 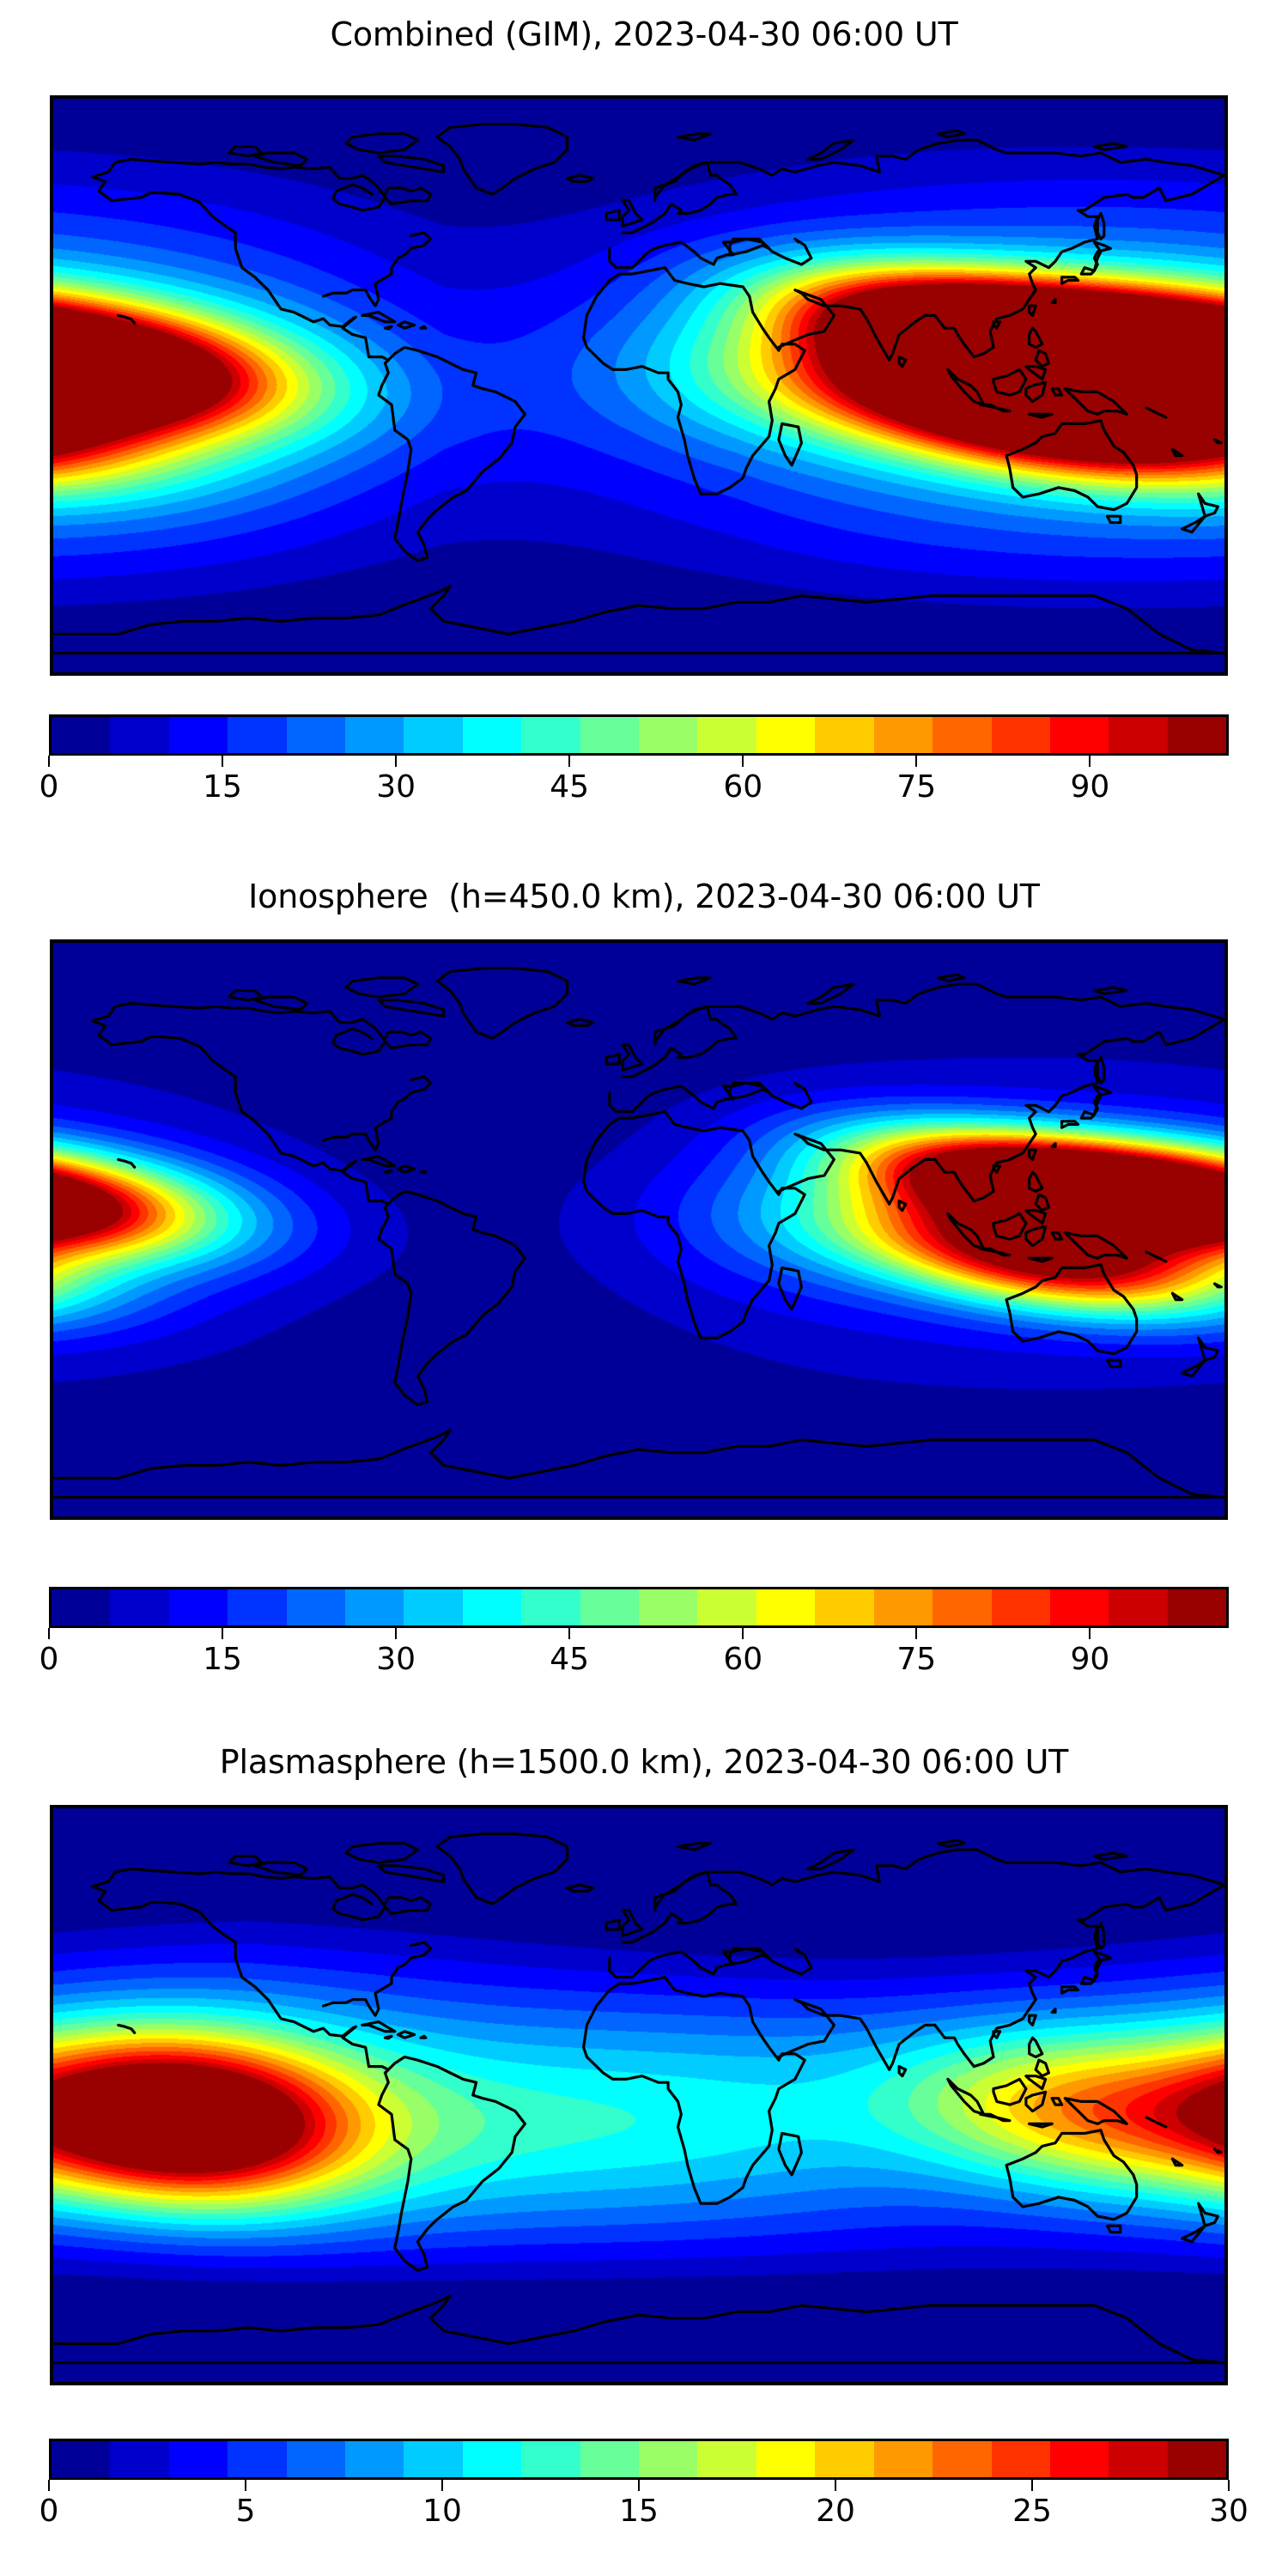 I want to click on colorbar-tick-label: 90, so click(x=1090, y=787).